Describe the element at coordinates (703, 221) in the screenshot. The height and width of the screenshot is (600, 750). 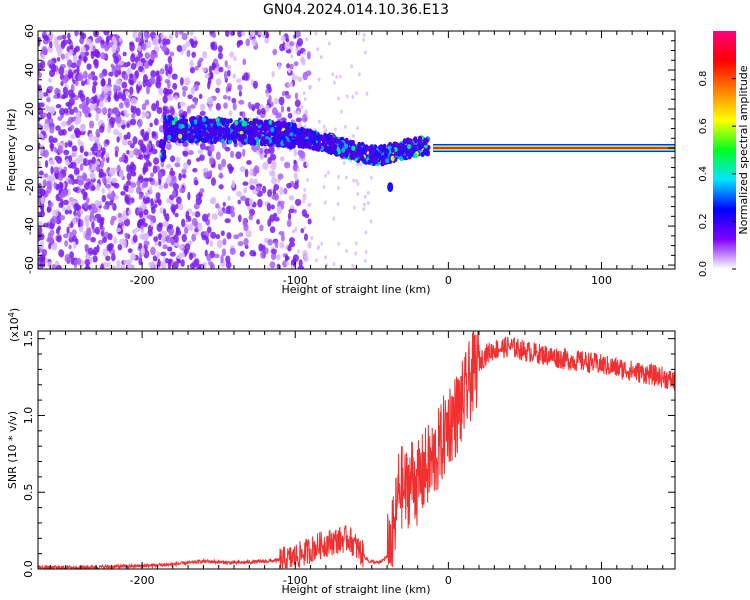
I see `colorbar-tick-label: 0.2` at that location.